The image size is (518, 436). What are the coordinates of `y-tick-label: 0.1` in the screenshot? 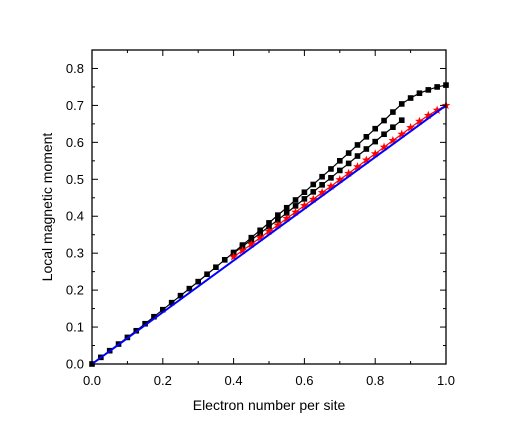 It's located at (75, 327).